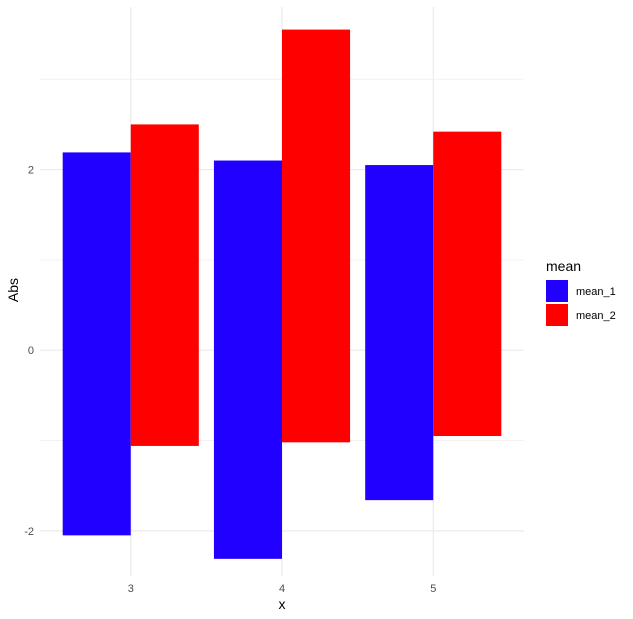 This screenshot has width=633, height=619. I want to click on y-tick-label: 2, so click(31, 171).